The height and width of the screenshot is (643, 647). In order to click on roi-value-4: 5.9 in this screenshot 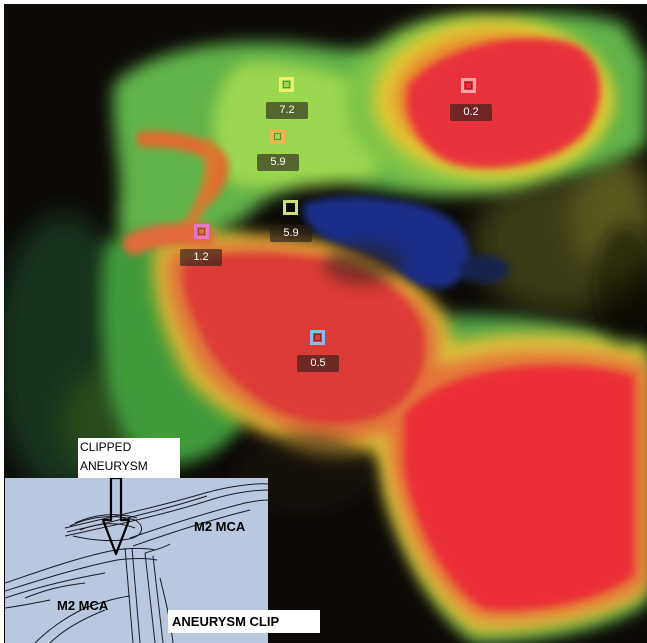, I will do `click(291, 233)`.